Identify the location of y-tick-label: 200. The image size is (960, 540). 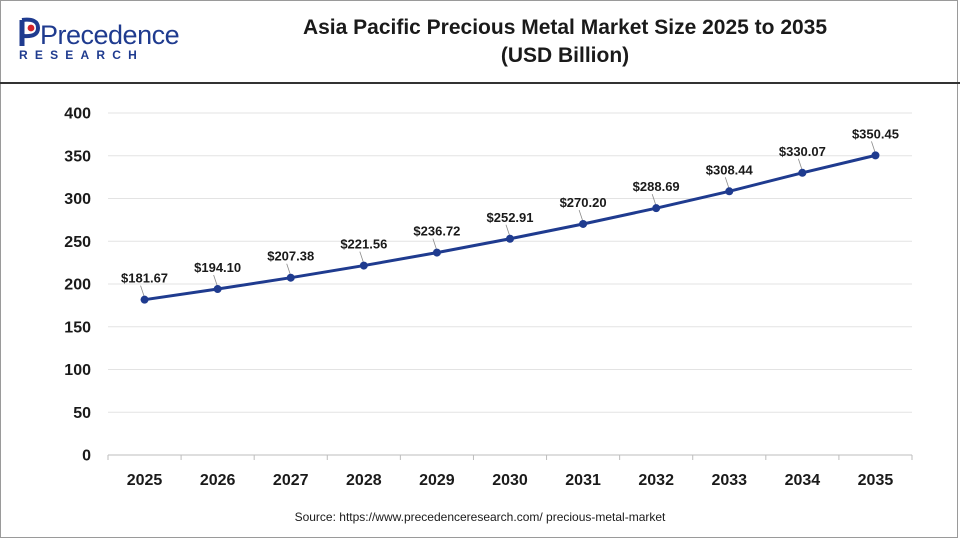
(77, 285).